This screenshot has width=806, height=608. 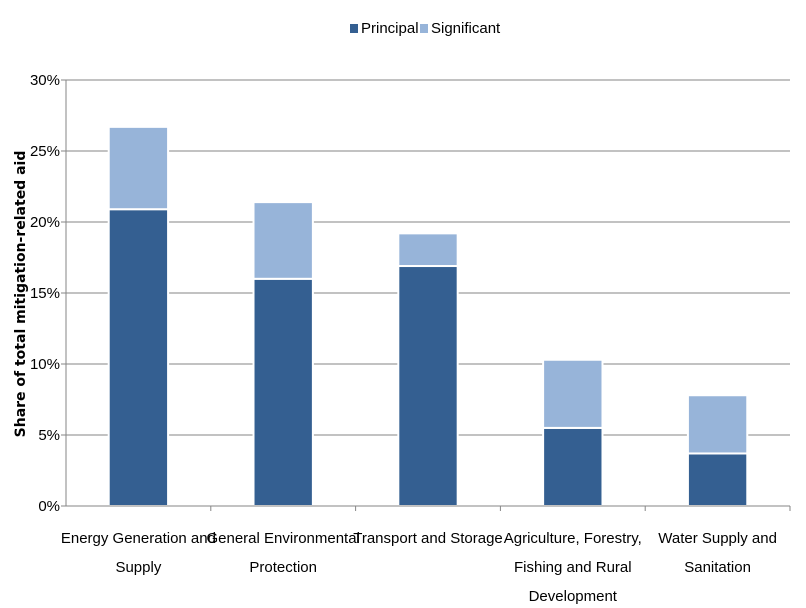 I want to click on y-tick-label: 15%, so click(x=45, y=293).